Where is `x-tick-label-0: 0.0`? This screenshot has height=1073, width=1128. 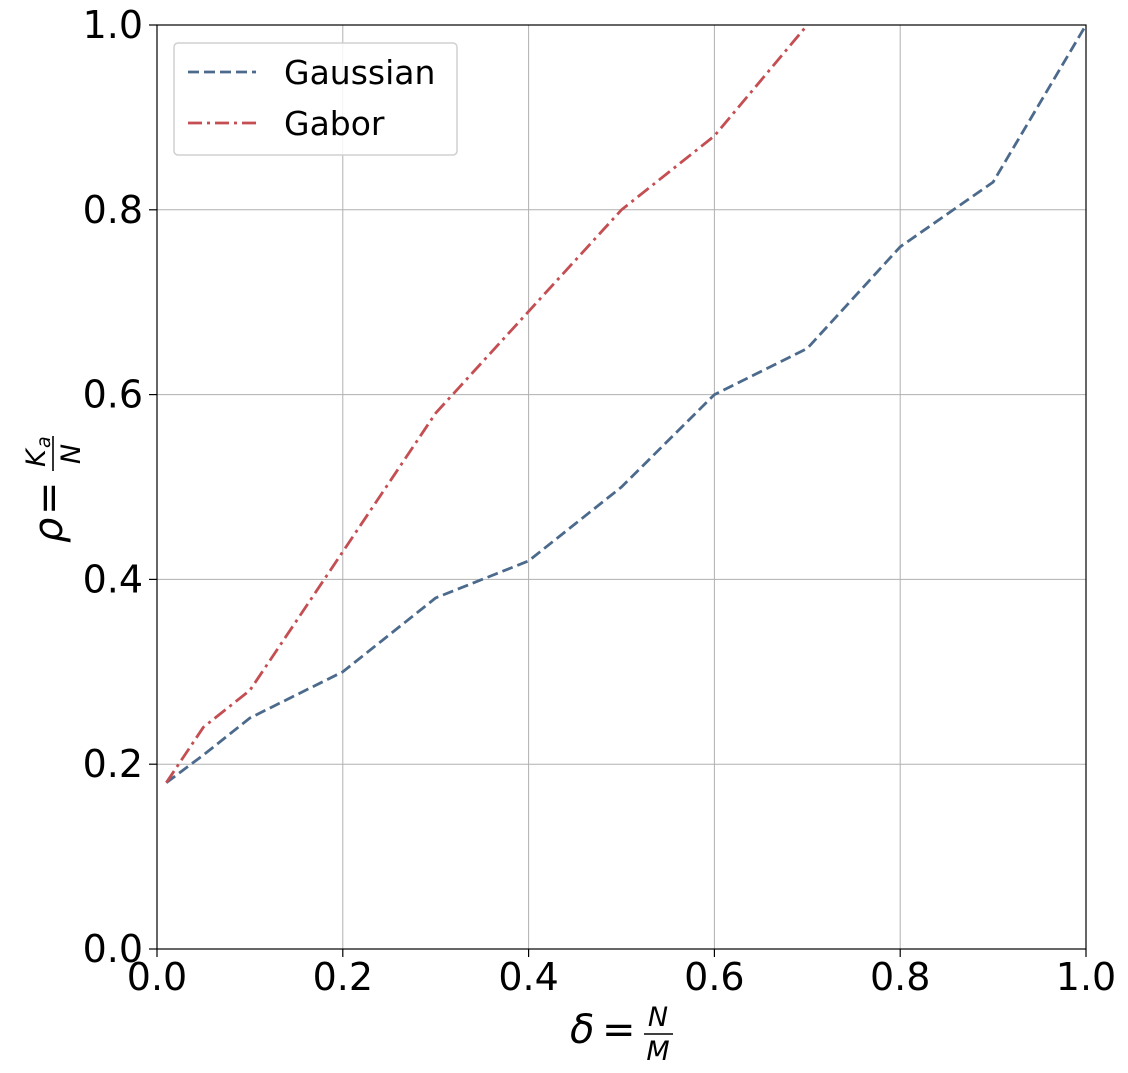
x-tick-label-0: 0.0 is located at coordinates (157, 977).